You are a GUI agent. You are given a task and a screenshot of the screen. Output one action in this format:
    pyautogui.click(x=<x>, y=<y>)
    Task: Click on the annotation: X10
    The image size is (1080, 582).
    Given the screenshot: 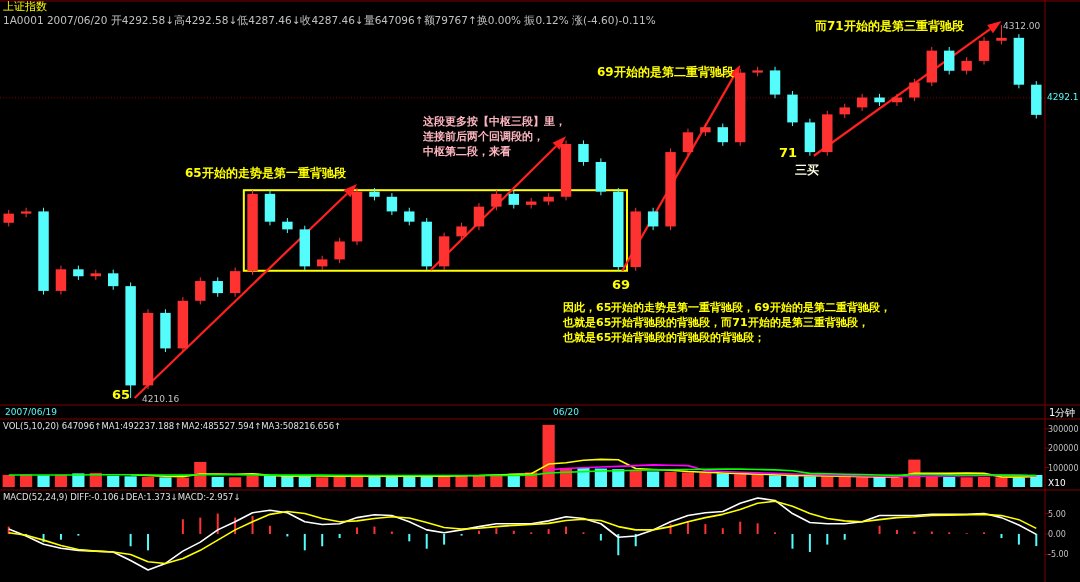 What is the action you would take?
    pyautogui.click(x=1057, y=483)
    